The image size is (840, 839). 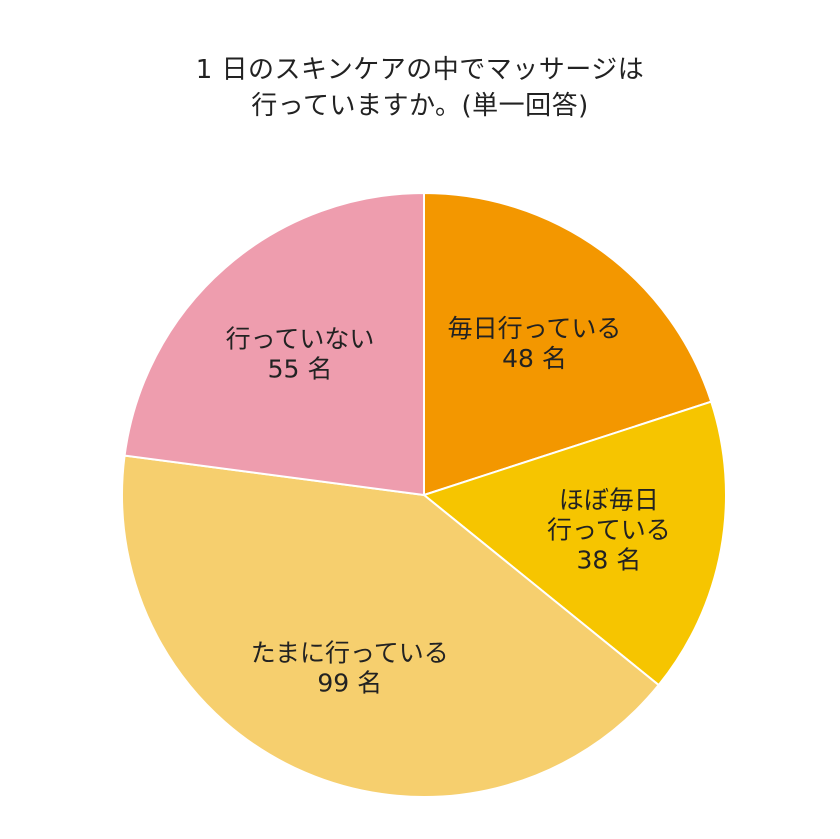 I want to click on slice-label-1-line-1: 行っている, so click(x=609, y=529).